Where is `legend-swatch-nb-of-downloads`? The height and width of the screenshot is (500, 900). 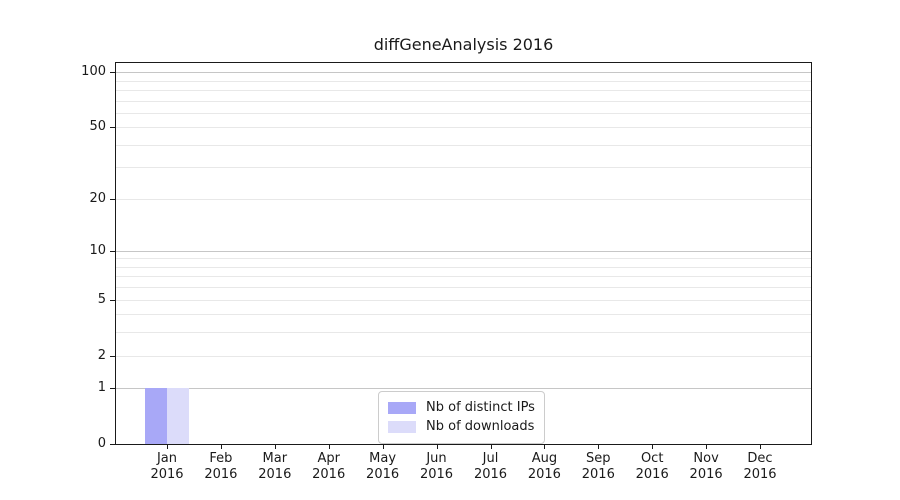
legend-swatch-nb-of-downloads is located at coordinates (402, 427).